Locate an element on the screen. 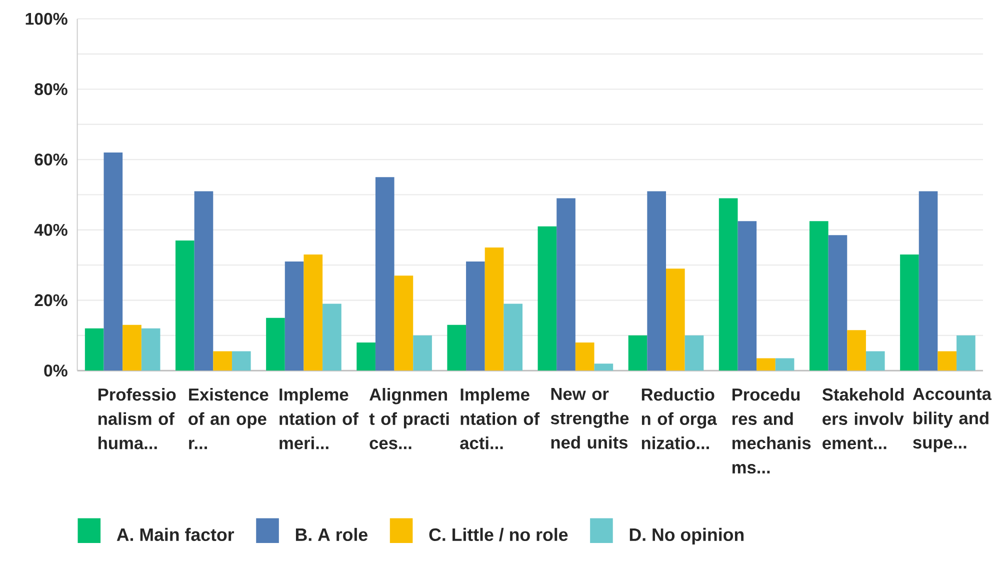  legend-label: B. A role is located at coordinates (332, 535).